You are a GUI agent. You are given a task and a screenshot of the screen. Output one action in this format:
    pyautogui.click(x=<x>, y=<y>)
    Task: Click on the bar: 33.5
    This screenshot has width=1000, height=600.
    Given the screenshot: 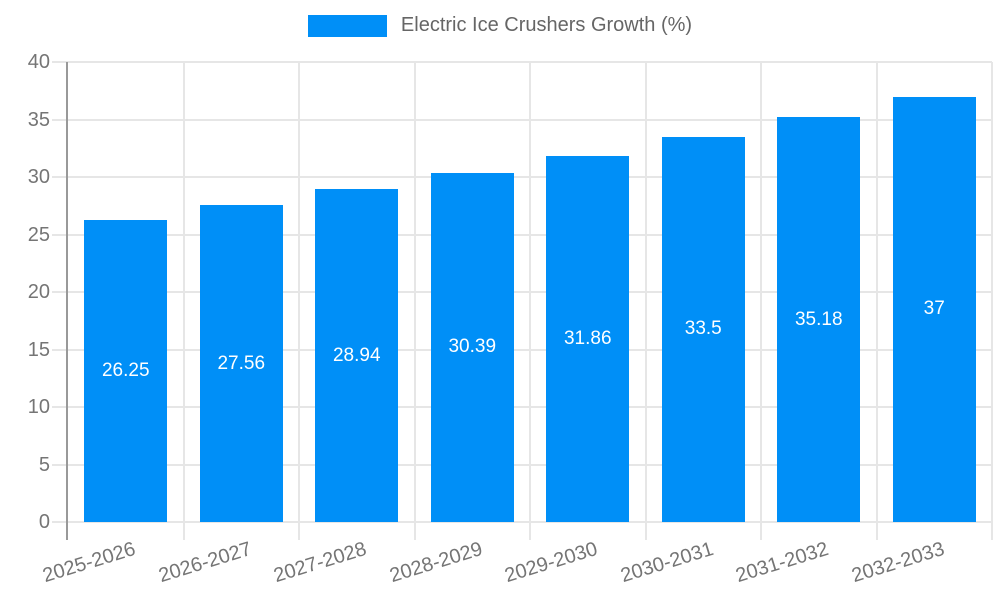 What is the action you would take?
    pyautogui.click(x=703, y=329)
    